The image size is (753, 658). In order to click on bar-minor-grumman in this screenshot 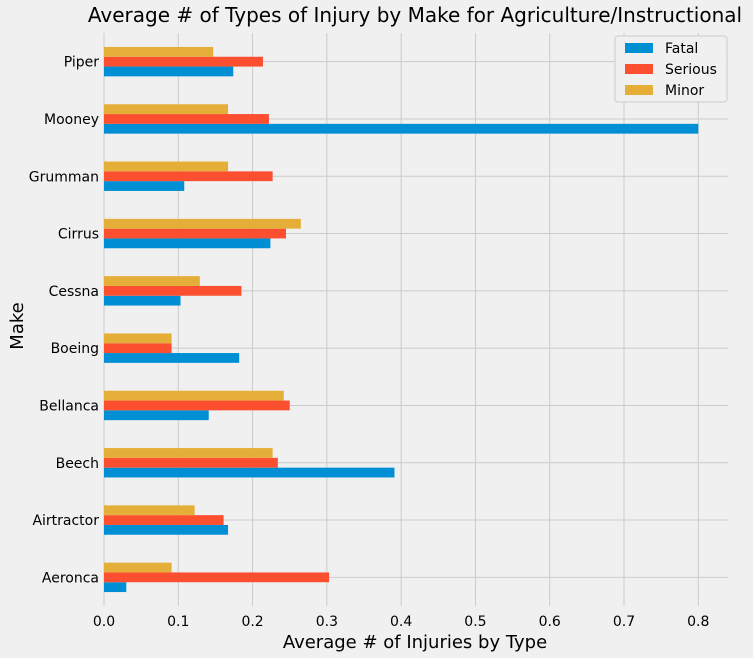, I will do `click(166, 166)`.